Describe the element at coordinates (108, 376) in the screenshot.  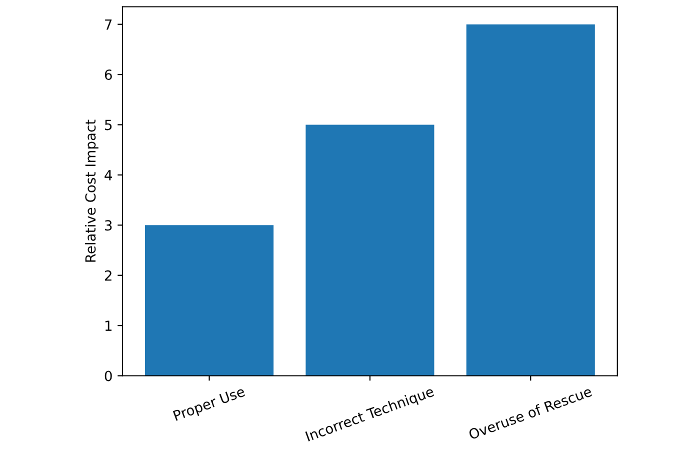
I see `y-tick-label: 0` at that location.